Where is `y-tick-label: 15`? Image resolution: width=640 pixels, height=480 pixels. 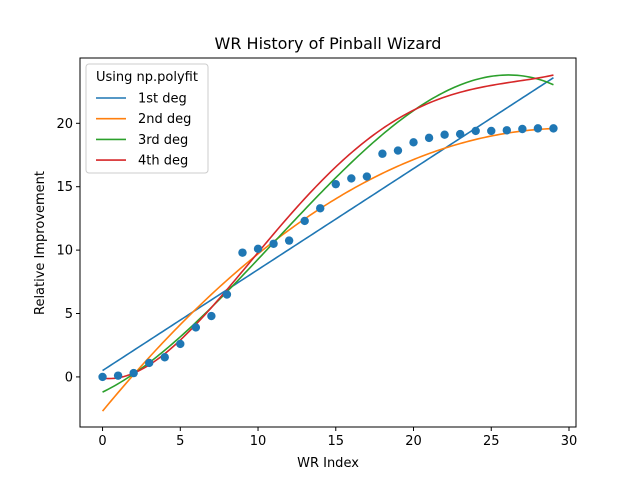 y-tick-label: 15 is located at coordinates (64, 187).